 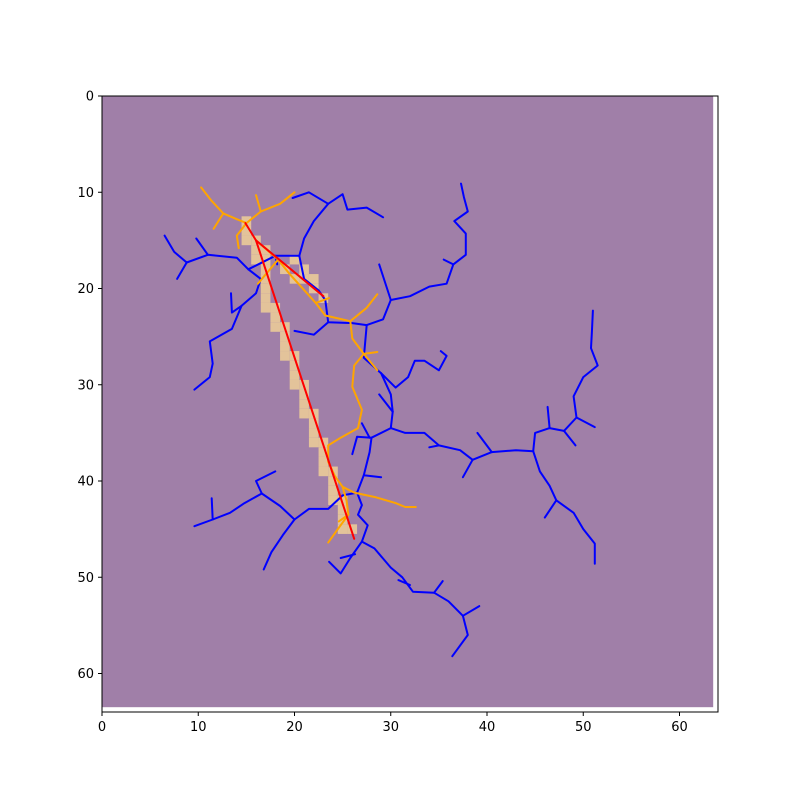 What do you see at coordinates (290, 268) in the screenshot?
I see `red-branch-line` at bounding box center [290, 268].